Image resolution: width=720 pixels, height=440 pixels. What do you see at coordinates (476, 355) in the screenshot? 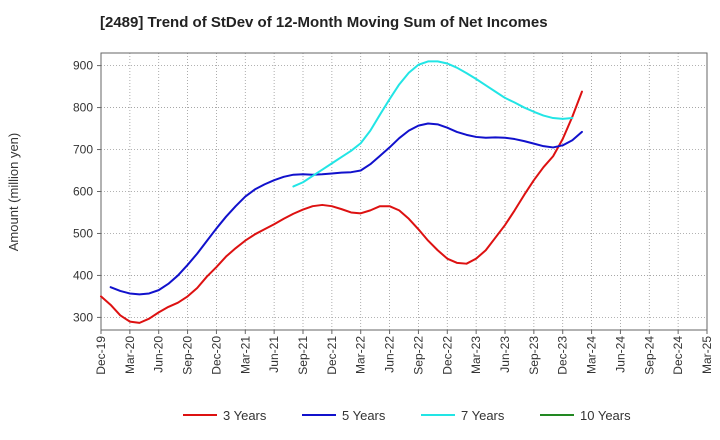
I see `x-tick-label: Mar-23` at bounding box center [476, 355].